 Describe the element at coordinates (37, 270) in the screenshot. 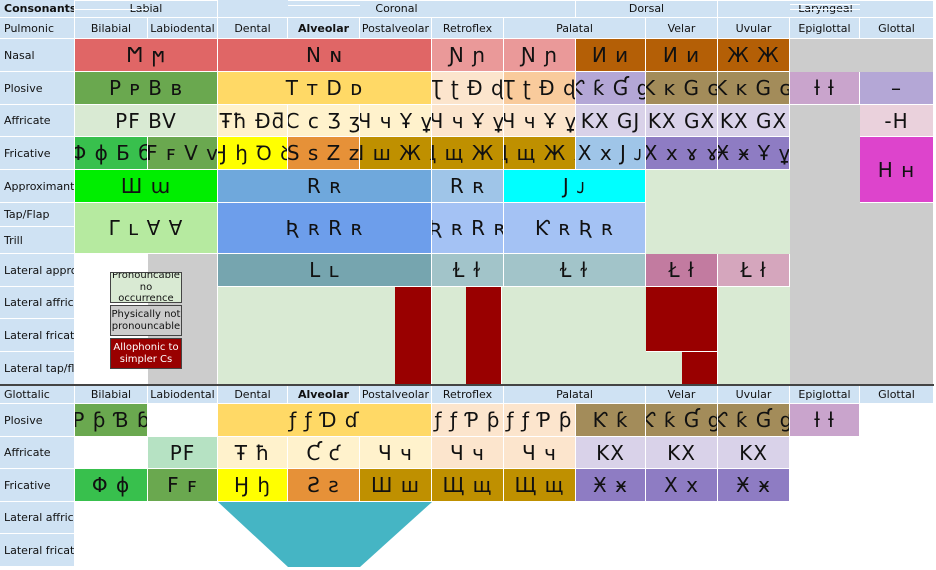

I see `row-label-top-7: Lateral approximant` at that location.